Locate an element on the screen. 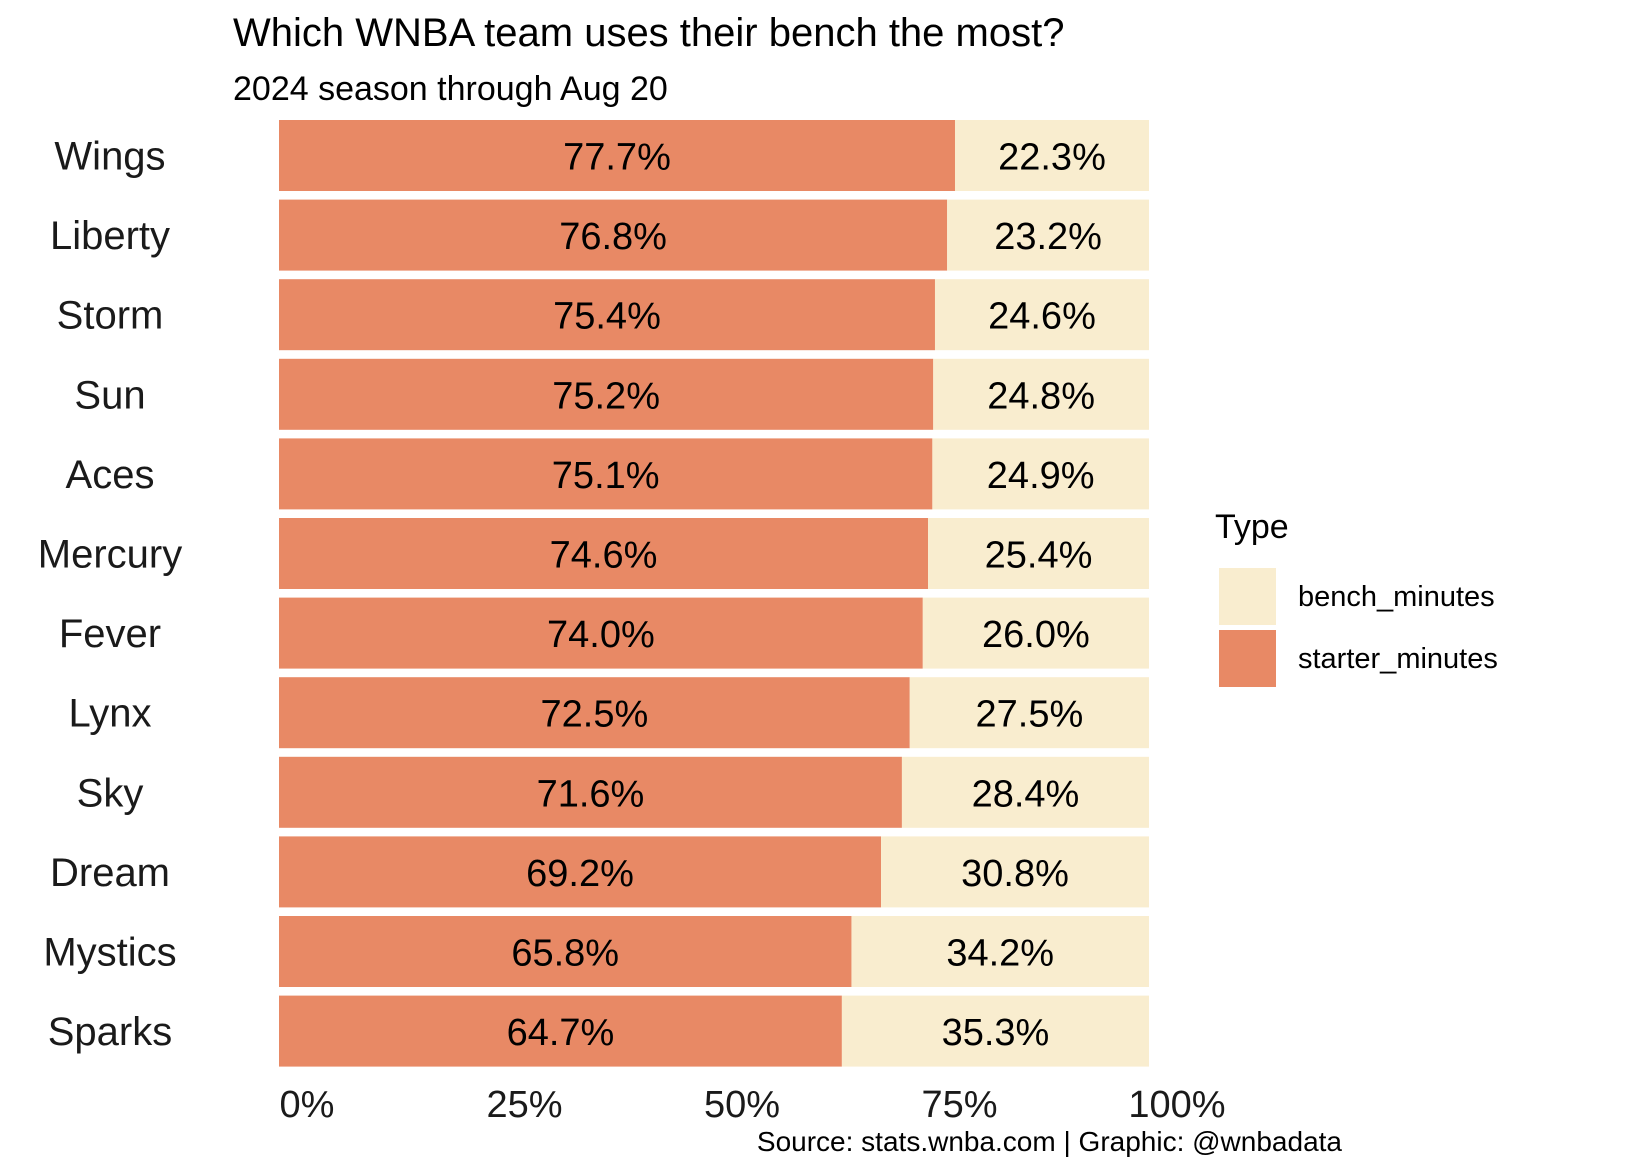 The image size is (1642, 1164). data-label-starter: 75.4% is located at coordinates (607, 317).